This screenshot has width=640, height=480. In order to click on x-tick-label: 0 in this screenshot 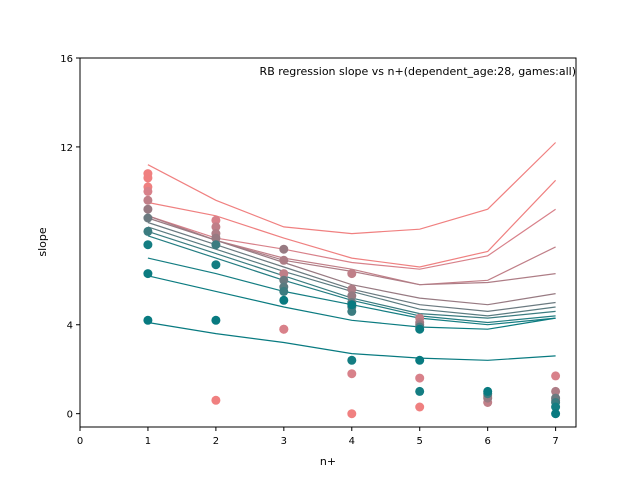, I will do `click(80, 441)`.